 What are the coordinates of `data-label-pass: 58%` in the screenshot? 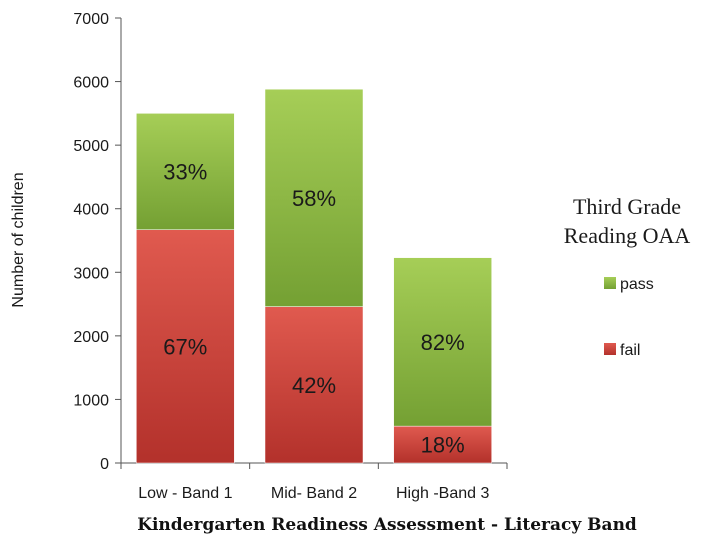 It's located at (314, 198).